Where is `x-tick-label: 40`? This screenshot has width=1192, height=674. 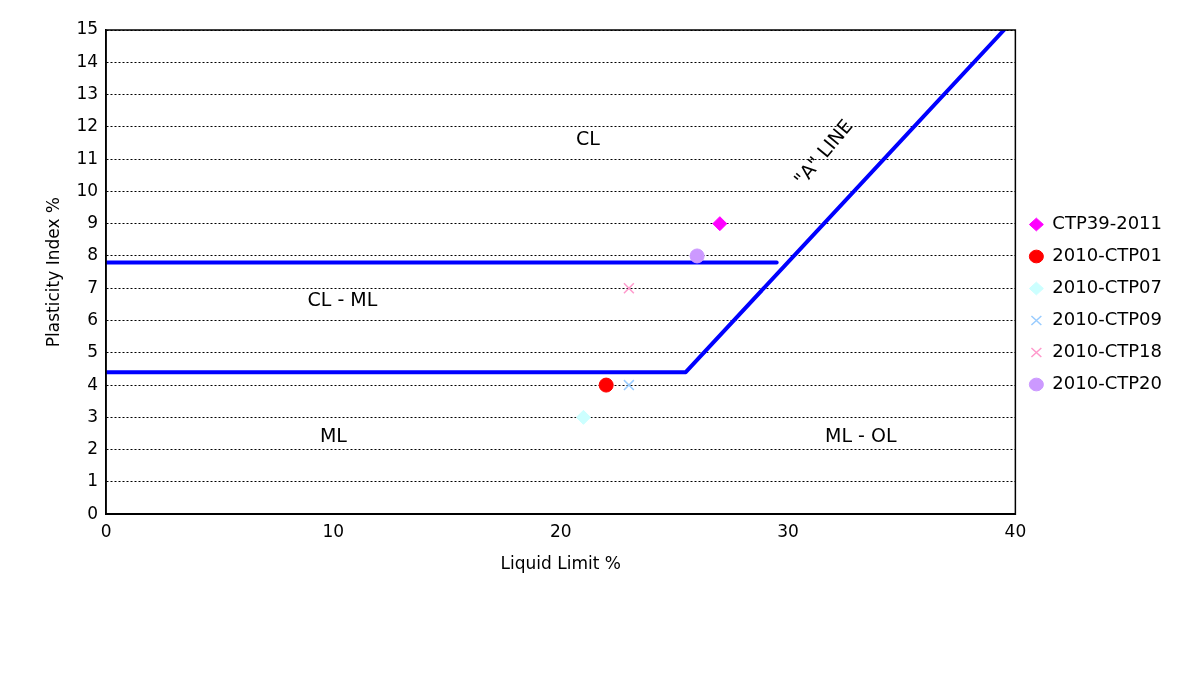
x-tick-label: 40 is located at coordinates (1015, 530).